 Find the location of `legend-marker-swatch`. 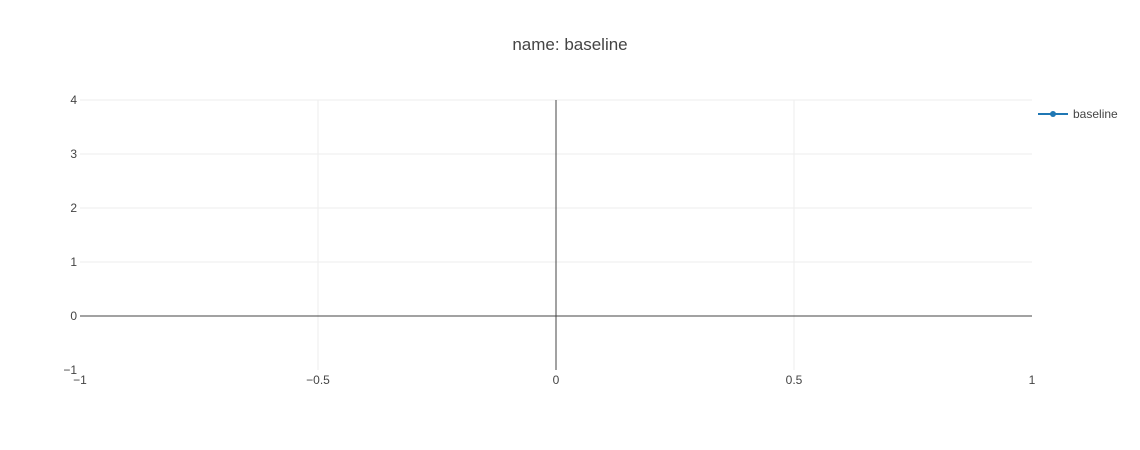

legend-marker-swatch is located at coordinates (1053, 114).